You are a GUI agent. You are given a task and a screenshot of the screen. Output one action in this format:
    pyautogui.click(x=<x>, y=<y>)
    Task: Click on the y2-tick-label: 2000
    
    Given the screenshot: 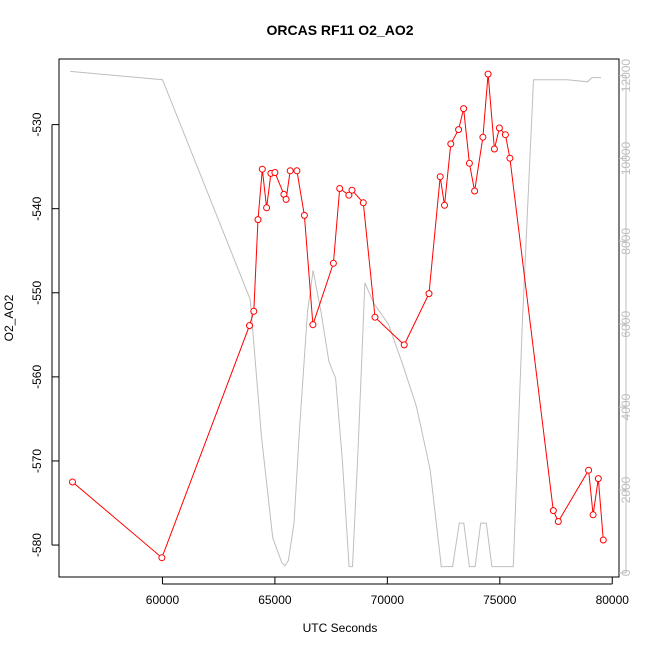 What is the action you would take?
    pyautogui.click(x=626, y=489)
    